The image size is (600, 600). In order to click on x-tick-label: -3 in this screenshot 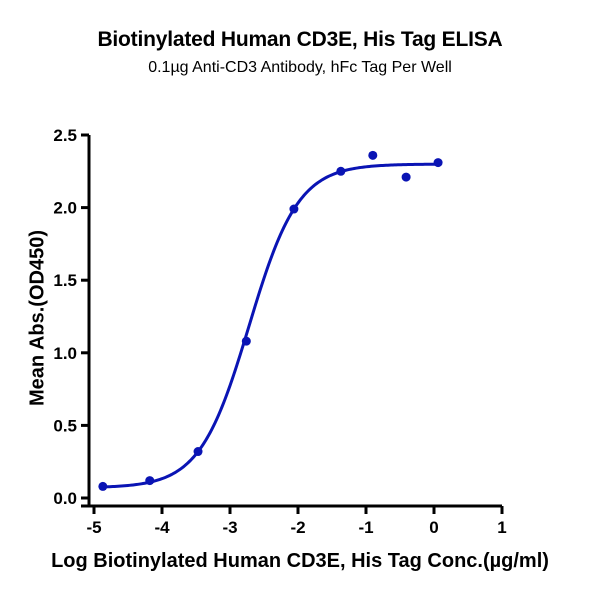, I will do `click(229, 527)`.